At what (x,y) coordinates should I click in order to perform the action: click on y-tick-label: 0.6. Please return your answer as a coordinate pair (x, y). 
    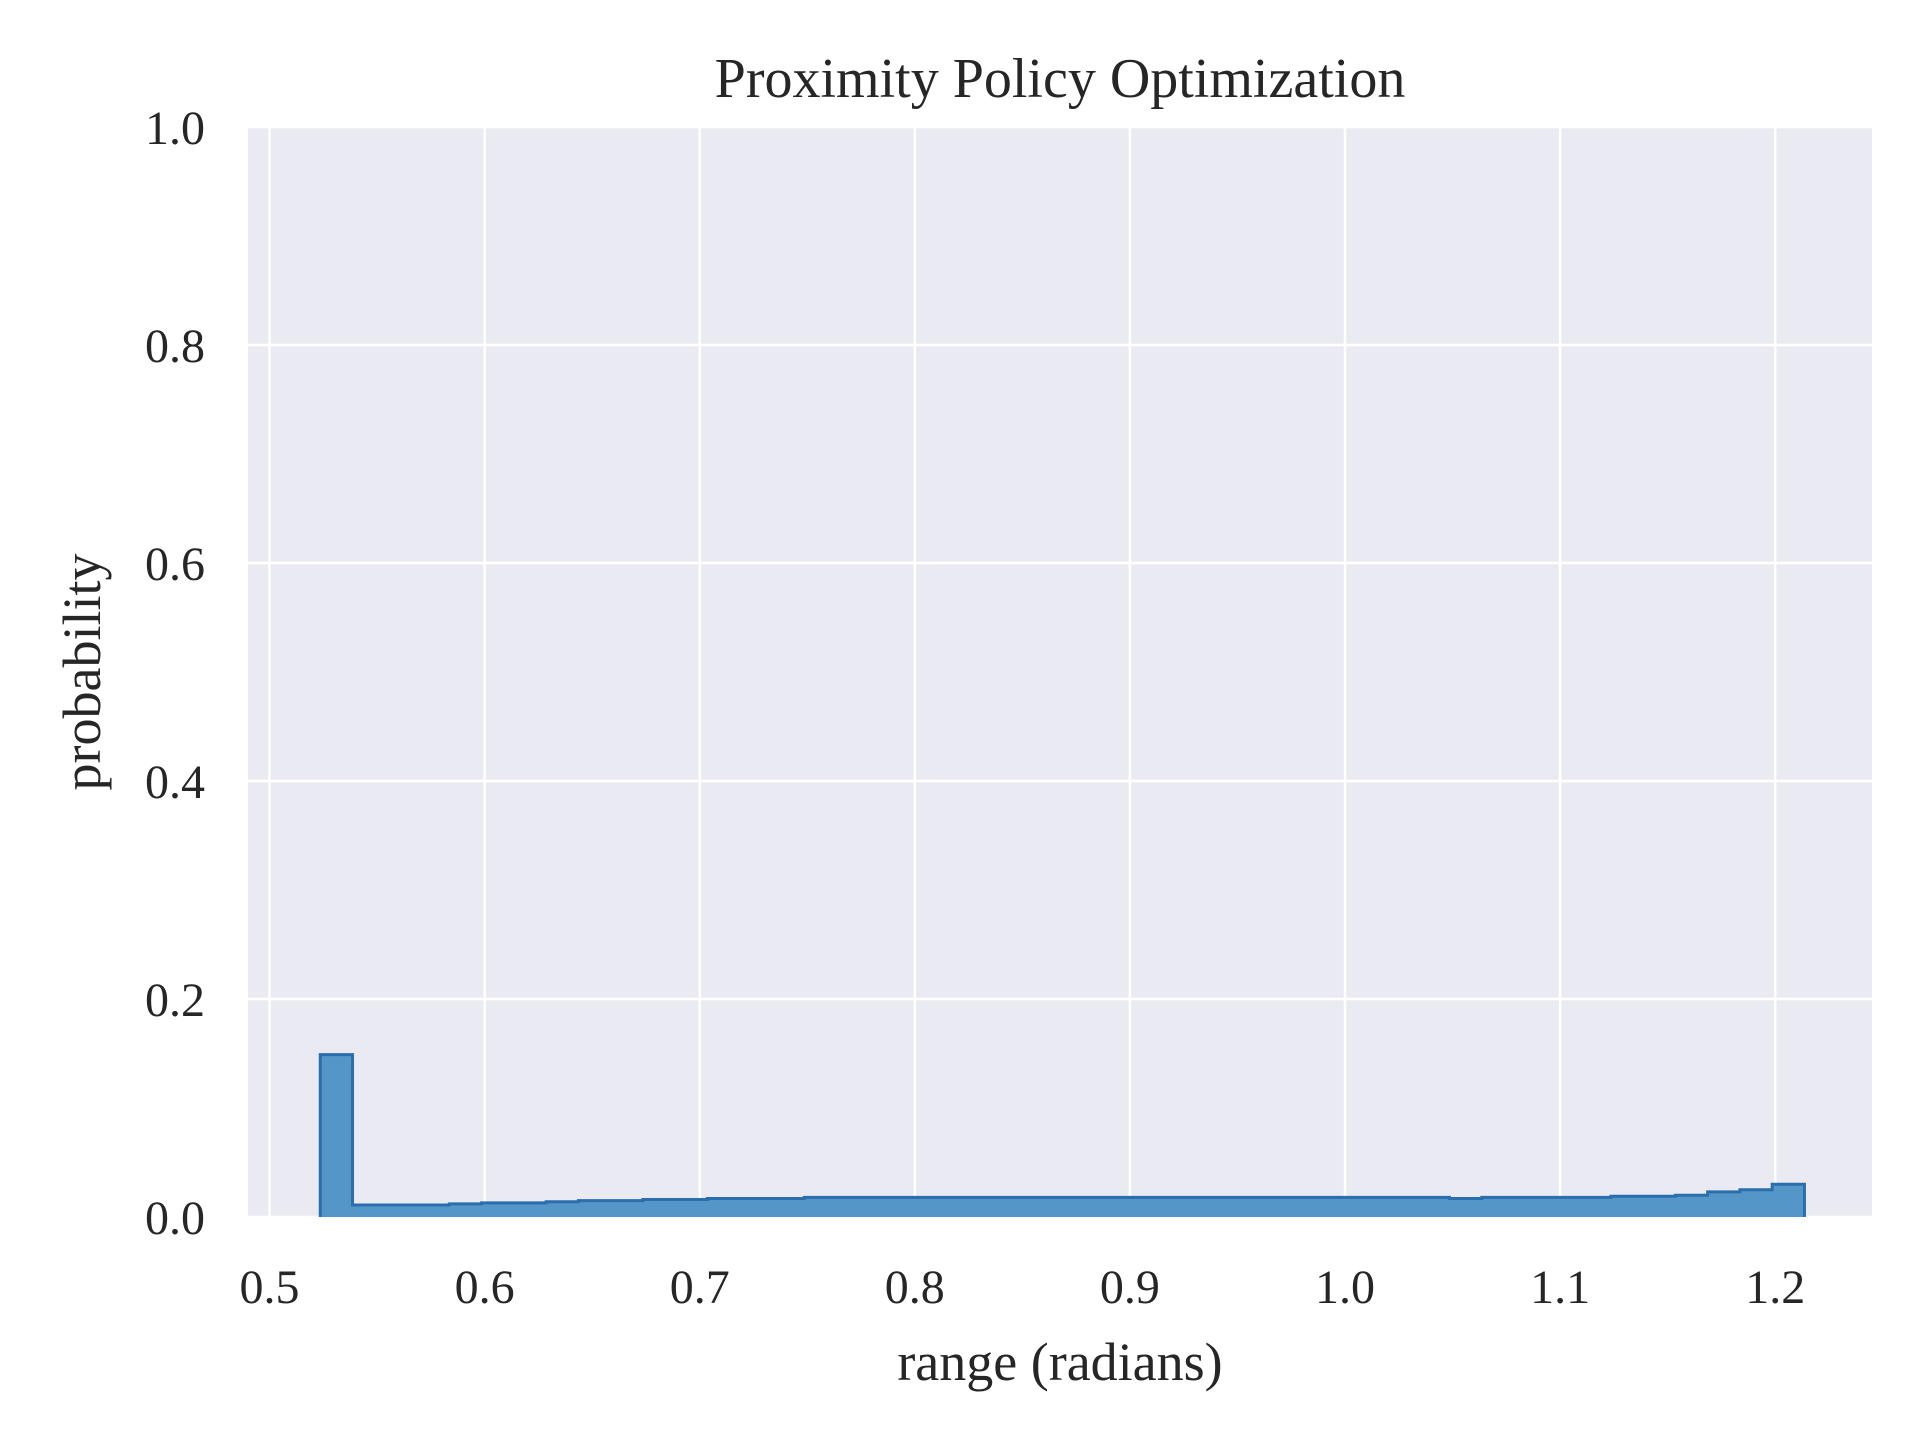
    Looking at the image, I should click on (175, 564).